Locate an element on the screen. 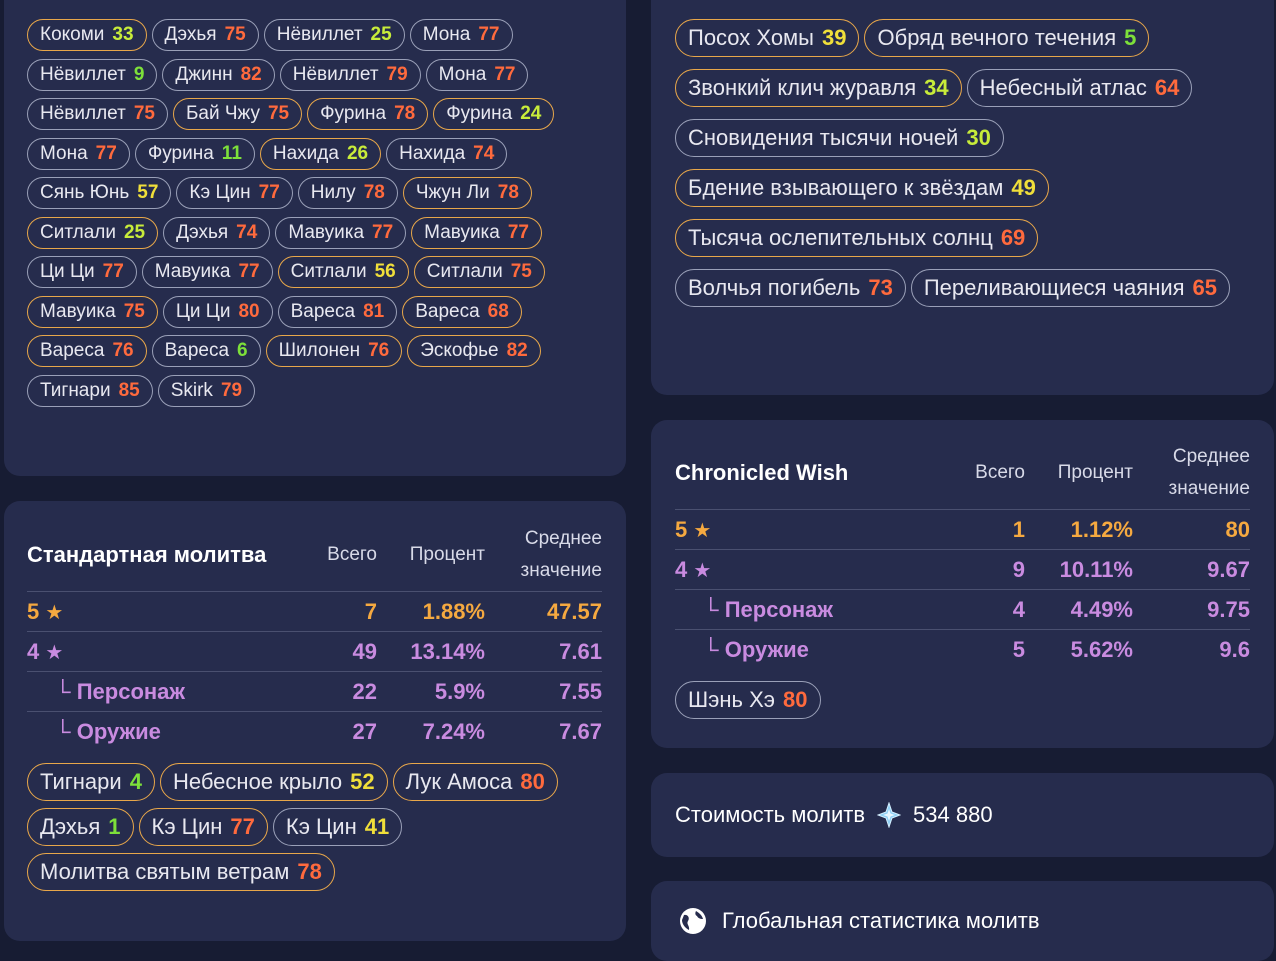  history-pill: Нёвиллет 79 is located at coordinates (350, 74).